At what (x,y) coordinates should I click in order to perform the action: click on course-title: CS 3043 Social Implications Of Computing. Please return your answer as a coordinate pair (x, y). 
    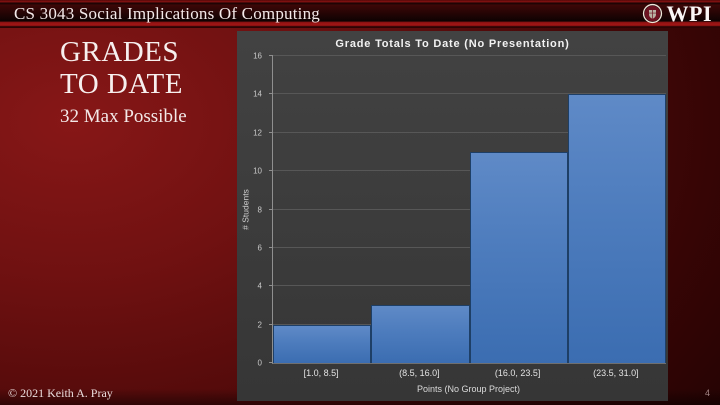
    Looking at the image, I should click on (167, 13).